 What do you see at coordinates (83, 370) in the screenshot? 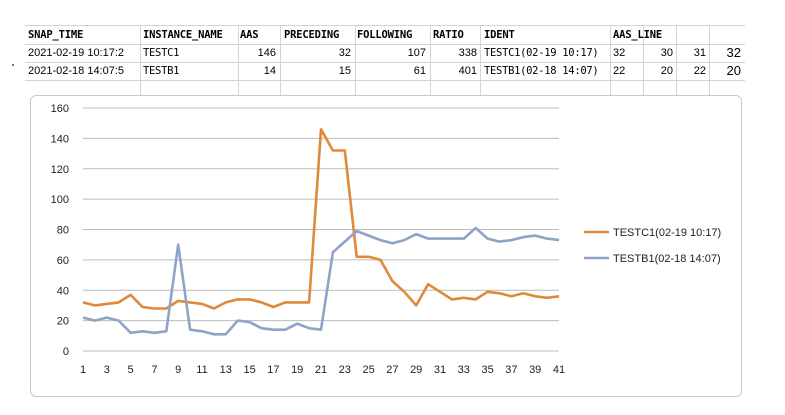
I see `x-tick-label: 1` at bounding box center [83, 370].